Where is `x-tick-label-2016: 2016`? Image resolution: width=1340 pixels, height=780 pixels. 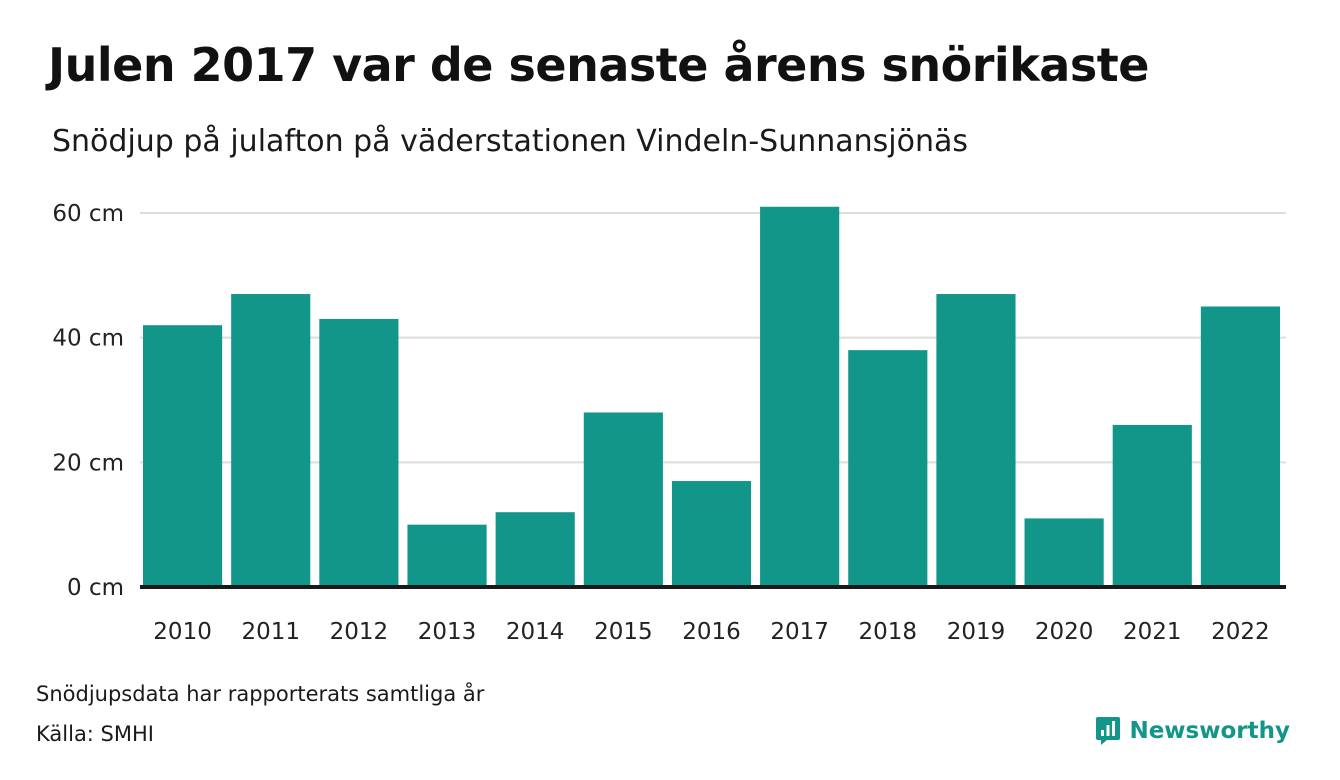 x-tick-label-2016: 2016 is located at coordinates (711, 632).